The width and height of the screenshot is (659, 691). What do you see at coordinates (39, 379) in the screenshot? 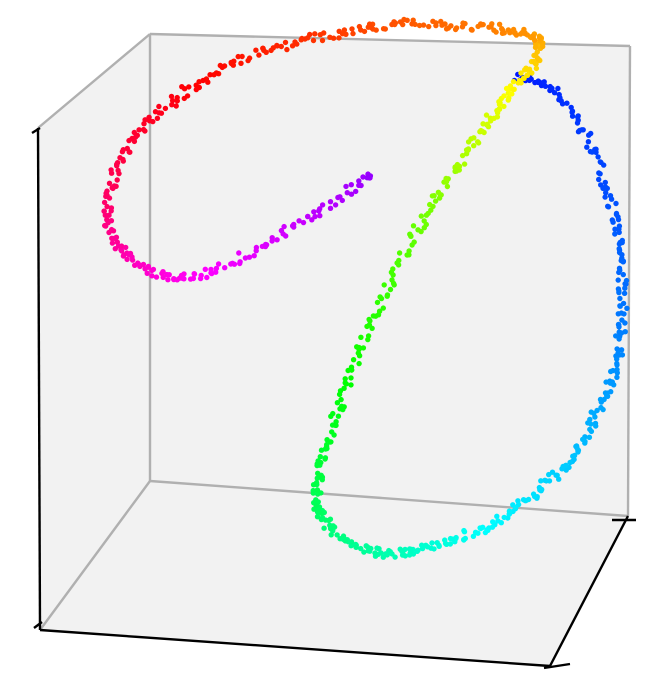
I see `z-axis-line` at bounding box center [39, 379].